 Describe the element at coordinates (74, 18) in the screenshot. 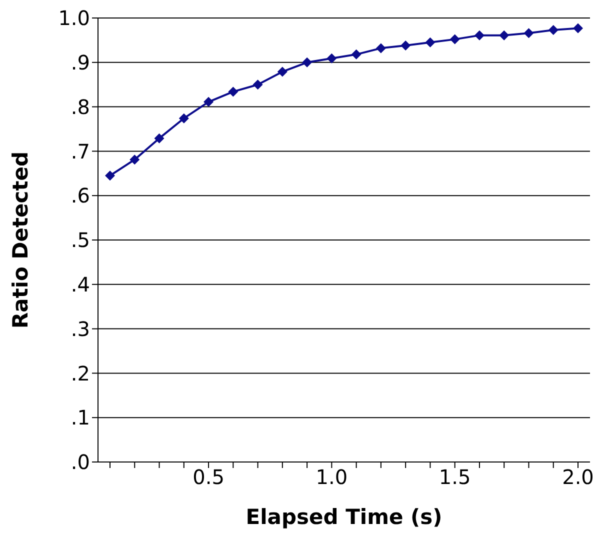

I see `y-tick-label: 1.0` at that location.